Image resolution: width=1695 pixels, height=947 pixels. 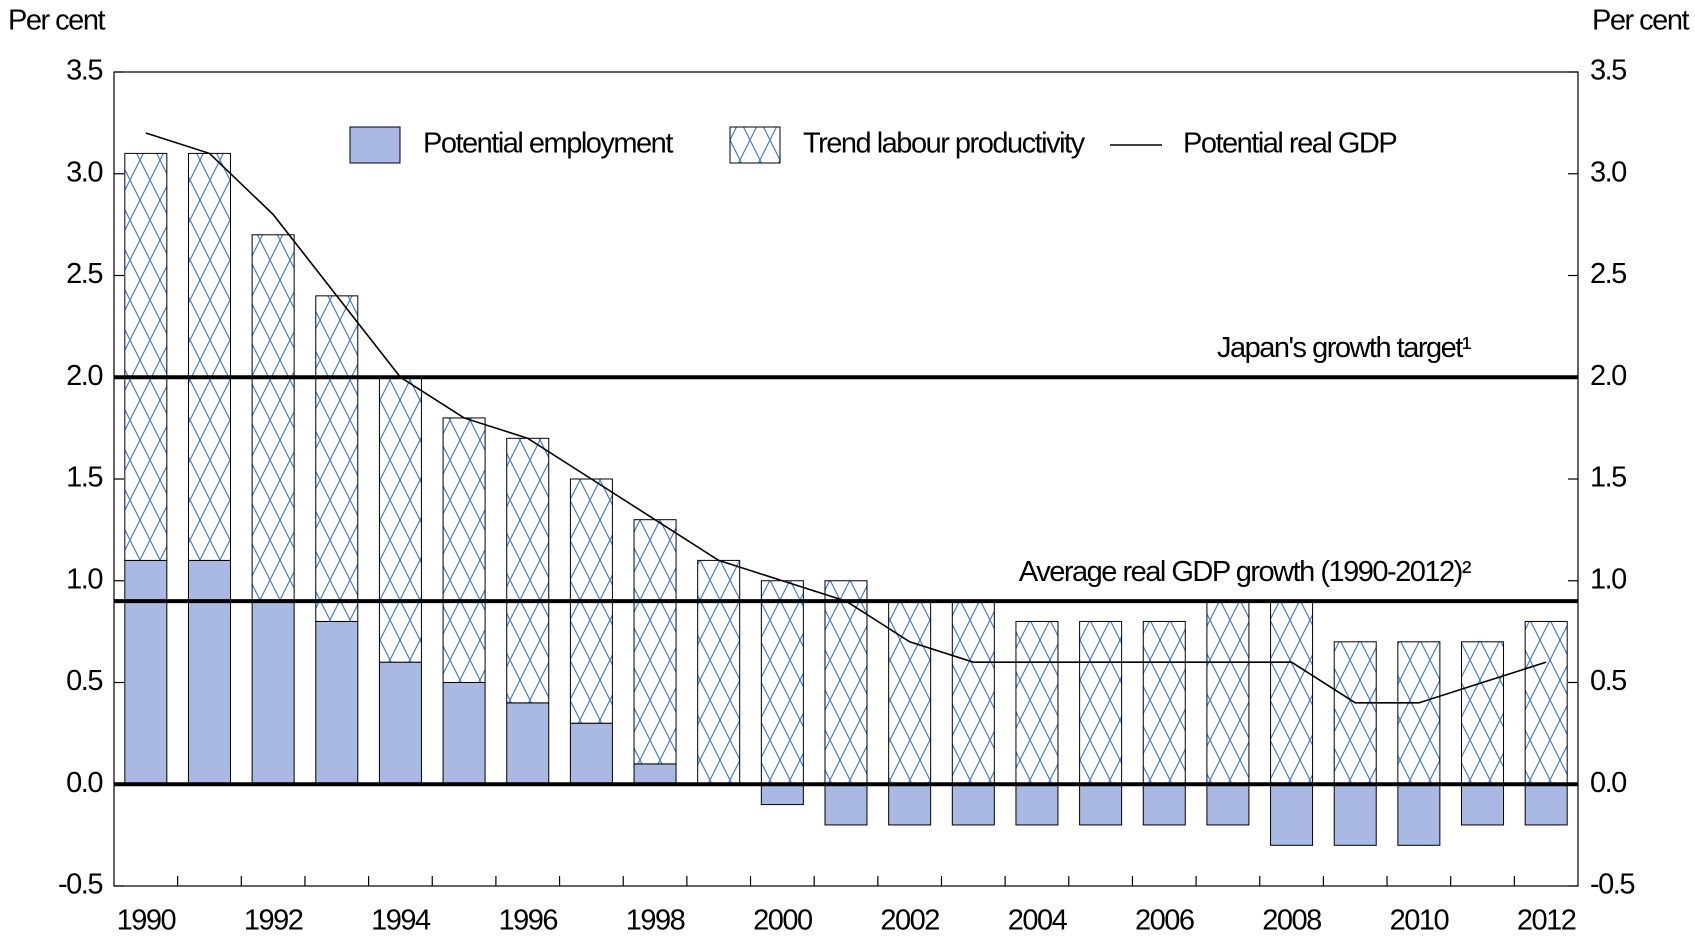 I want to click on y2-tick-label: 2.0, so click(x=1608, y=376).